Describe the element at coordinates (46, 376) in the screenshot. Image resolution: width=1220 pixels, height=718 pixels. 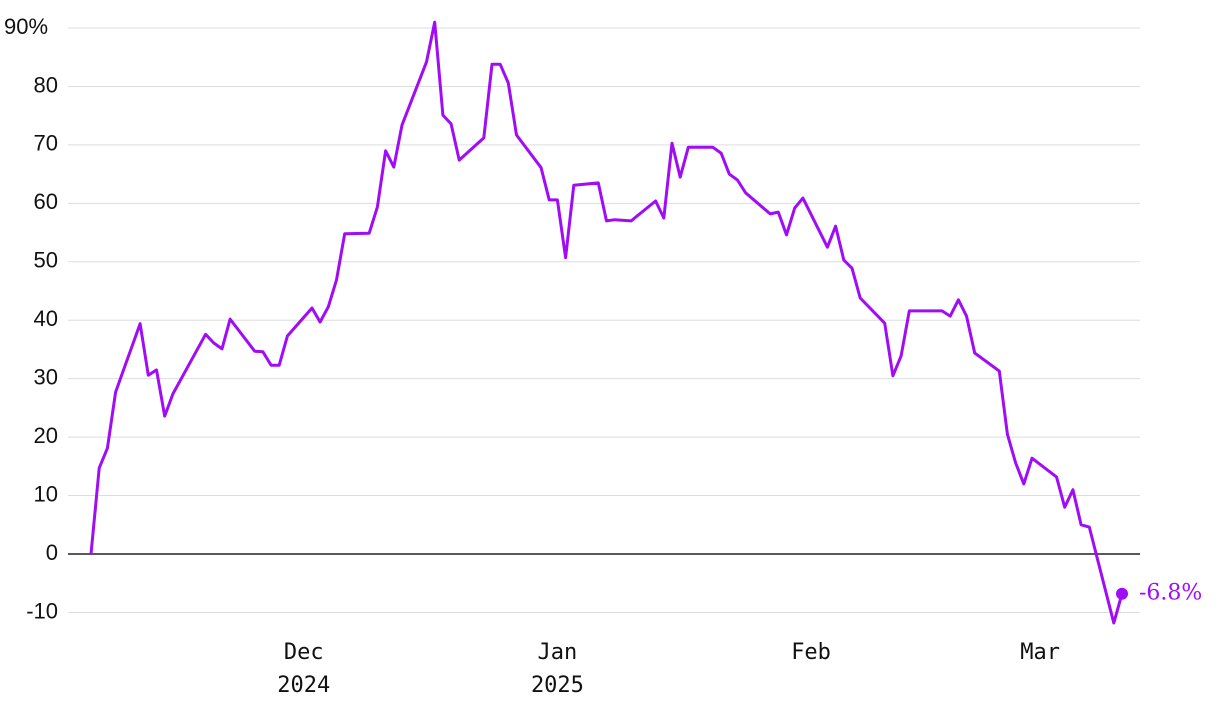
I see `y-tick-label: 30` at that location.